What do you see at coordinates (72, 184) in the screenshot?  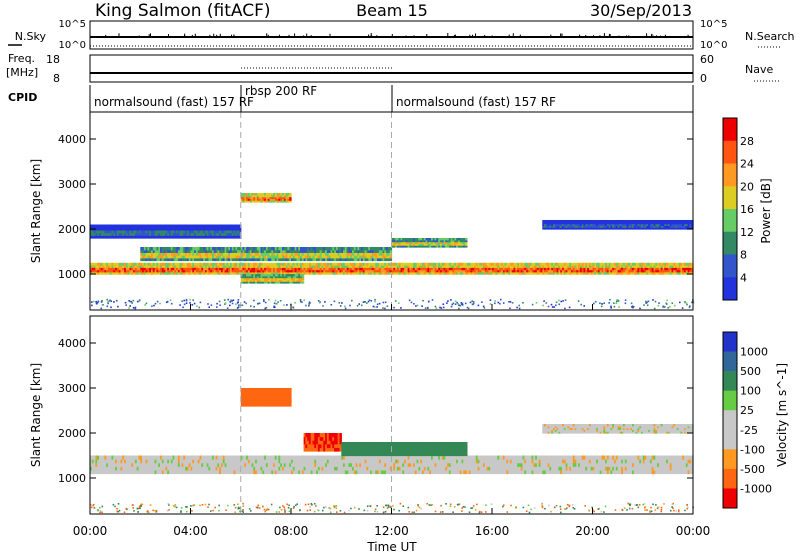 I see `y-tick-label: 3000` at bounding box center [72, 184].